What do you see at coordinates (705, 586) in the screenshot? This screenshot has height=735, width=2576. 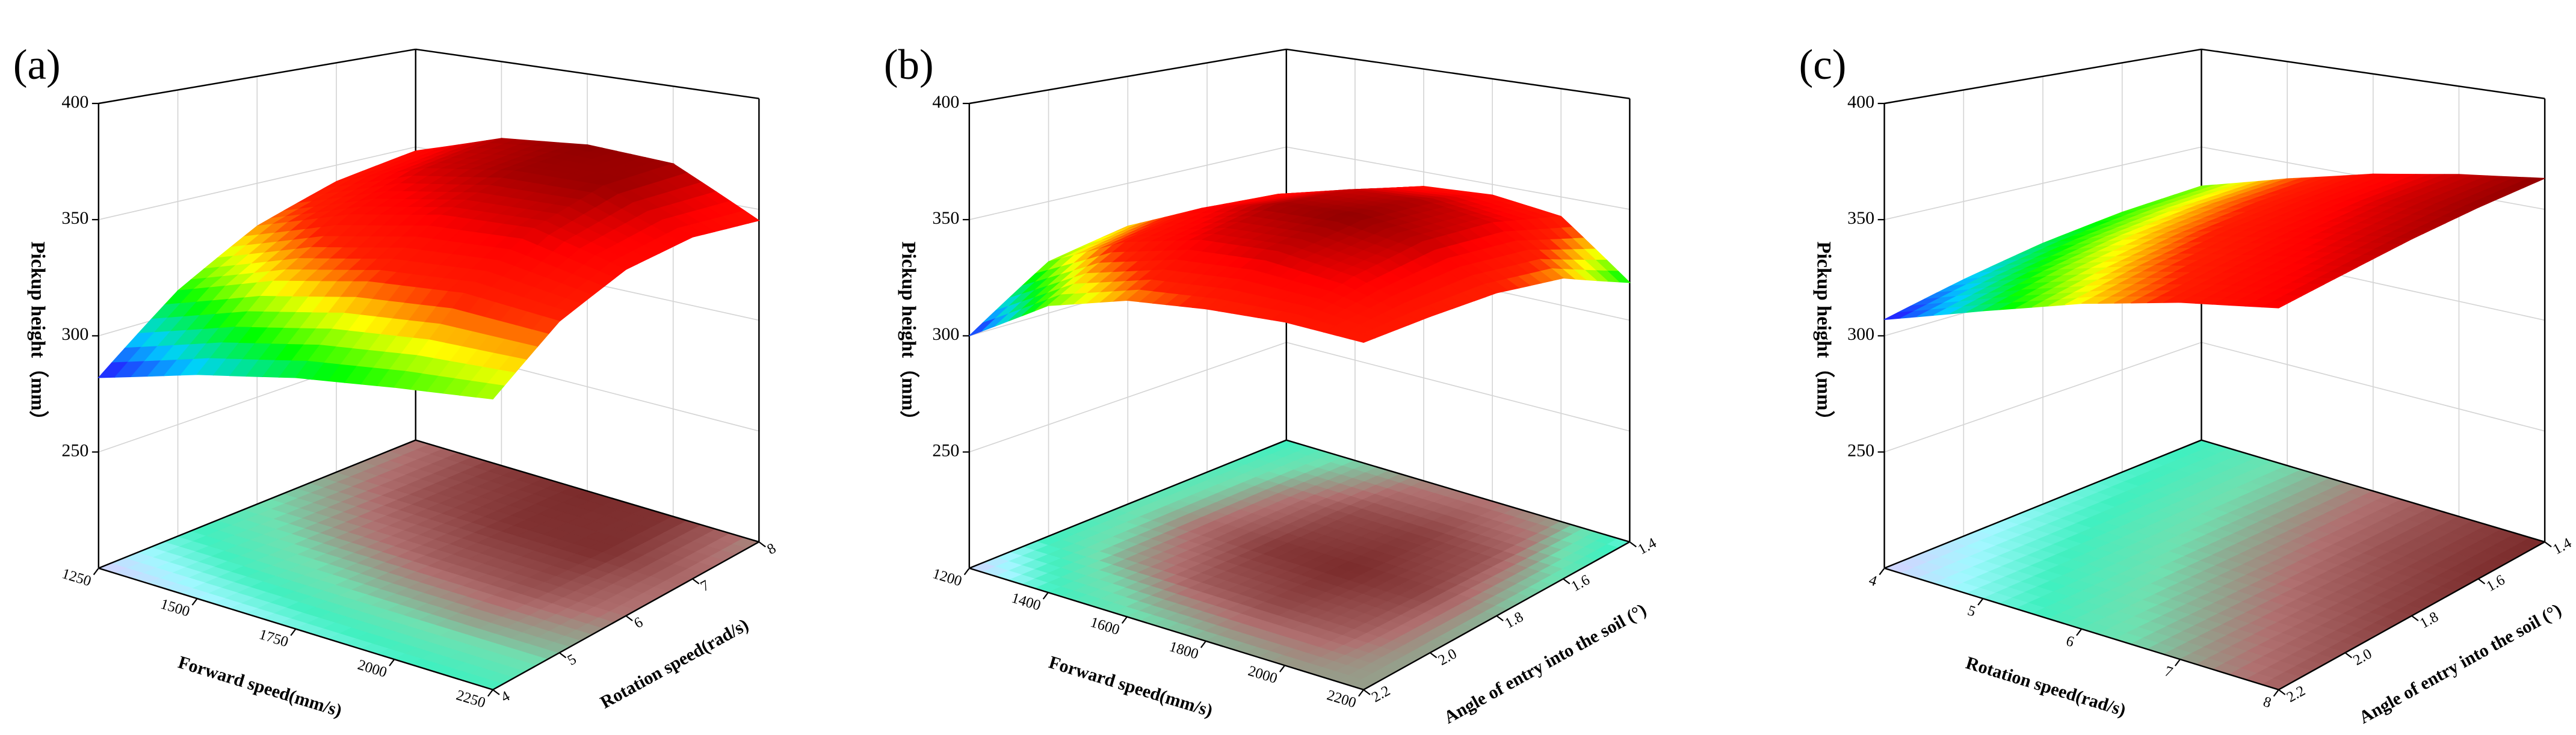 I see `y-tick-label: 7` at bounding box center [705, 586].